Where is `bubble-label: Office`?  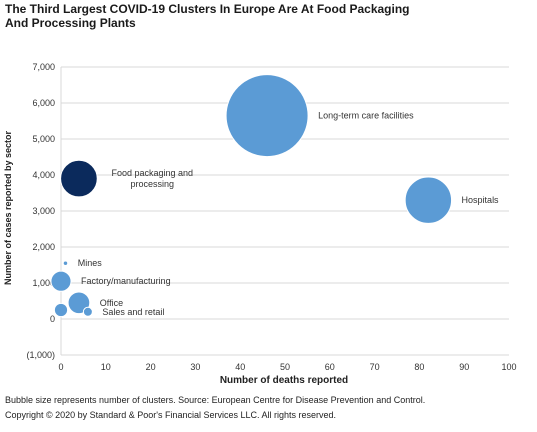 bubble-label: Office is located at coordinates (111, 303).